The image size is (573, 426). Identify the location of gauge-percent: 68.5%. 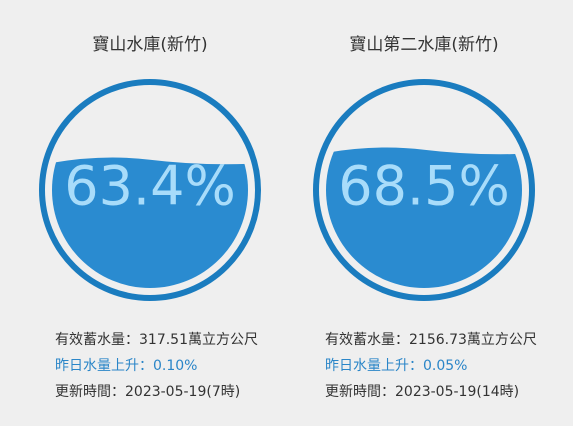
(424, 186).